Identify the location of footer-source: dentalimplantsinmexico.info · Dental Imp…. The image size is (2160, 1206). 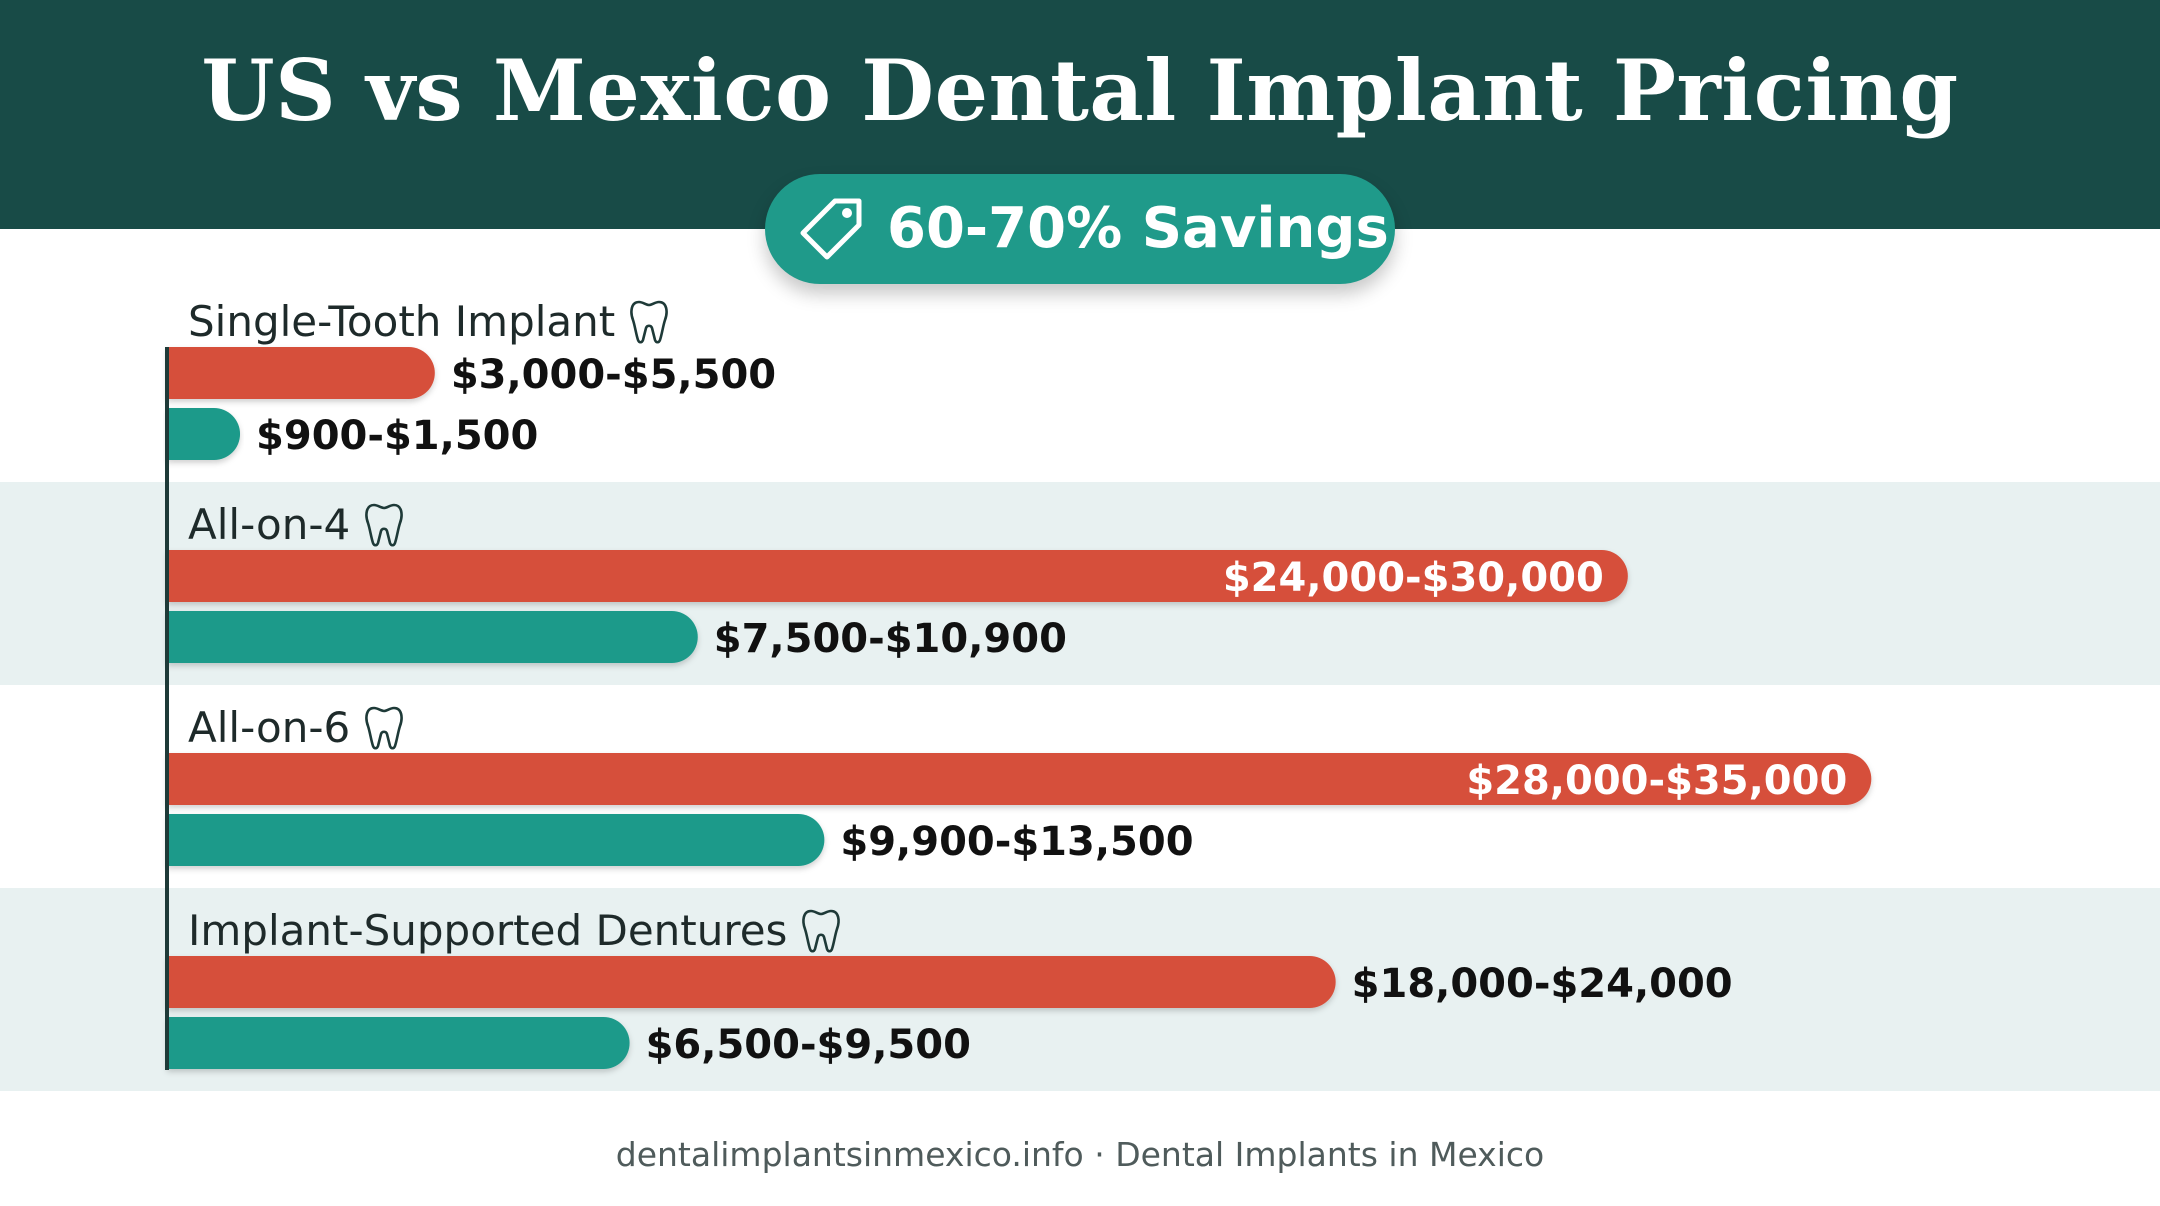
(1080, 1154).